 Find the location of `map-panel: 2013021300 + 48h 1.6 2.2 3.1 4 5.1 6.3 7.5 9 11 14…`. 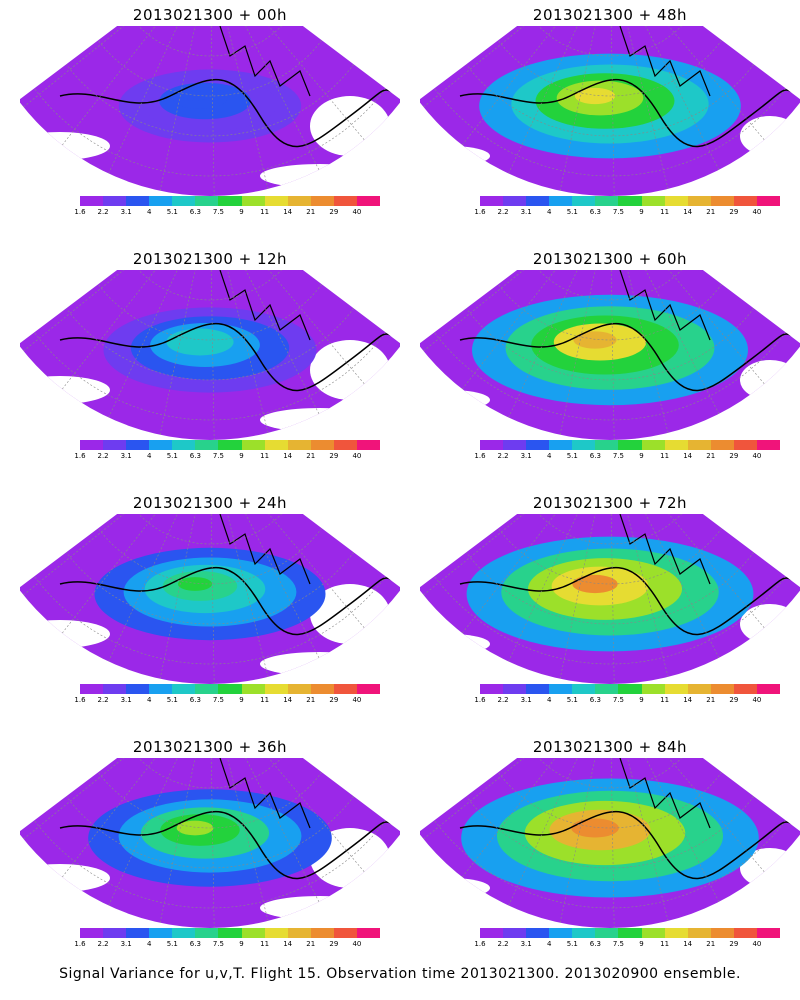

map-panel: 2013021300 + 48h 1.6 2.2 3.1 4 5.1 6.3 7.5 9 11 14… is located at coordinates (610, 117).